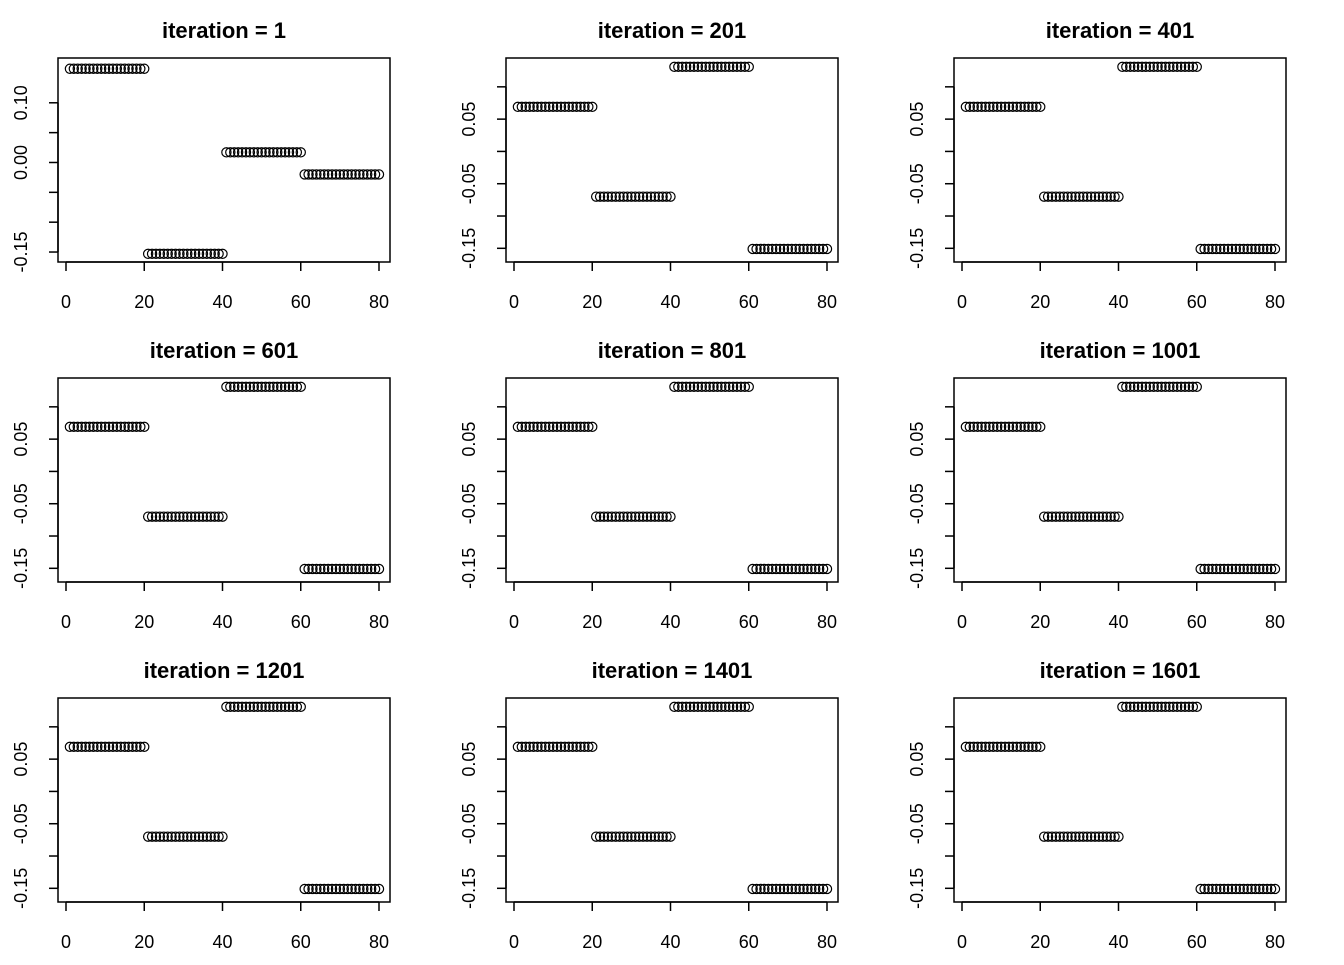 Image resolution: width=1344 pixels, height=965 pixels. What do you see at coordinates (222, 942) in the screenshot?
I see `x-tick-label: 40` at bounding box center [222, 942].